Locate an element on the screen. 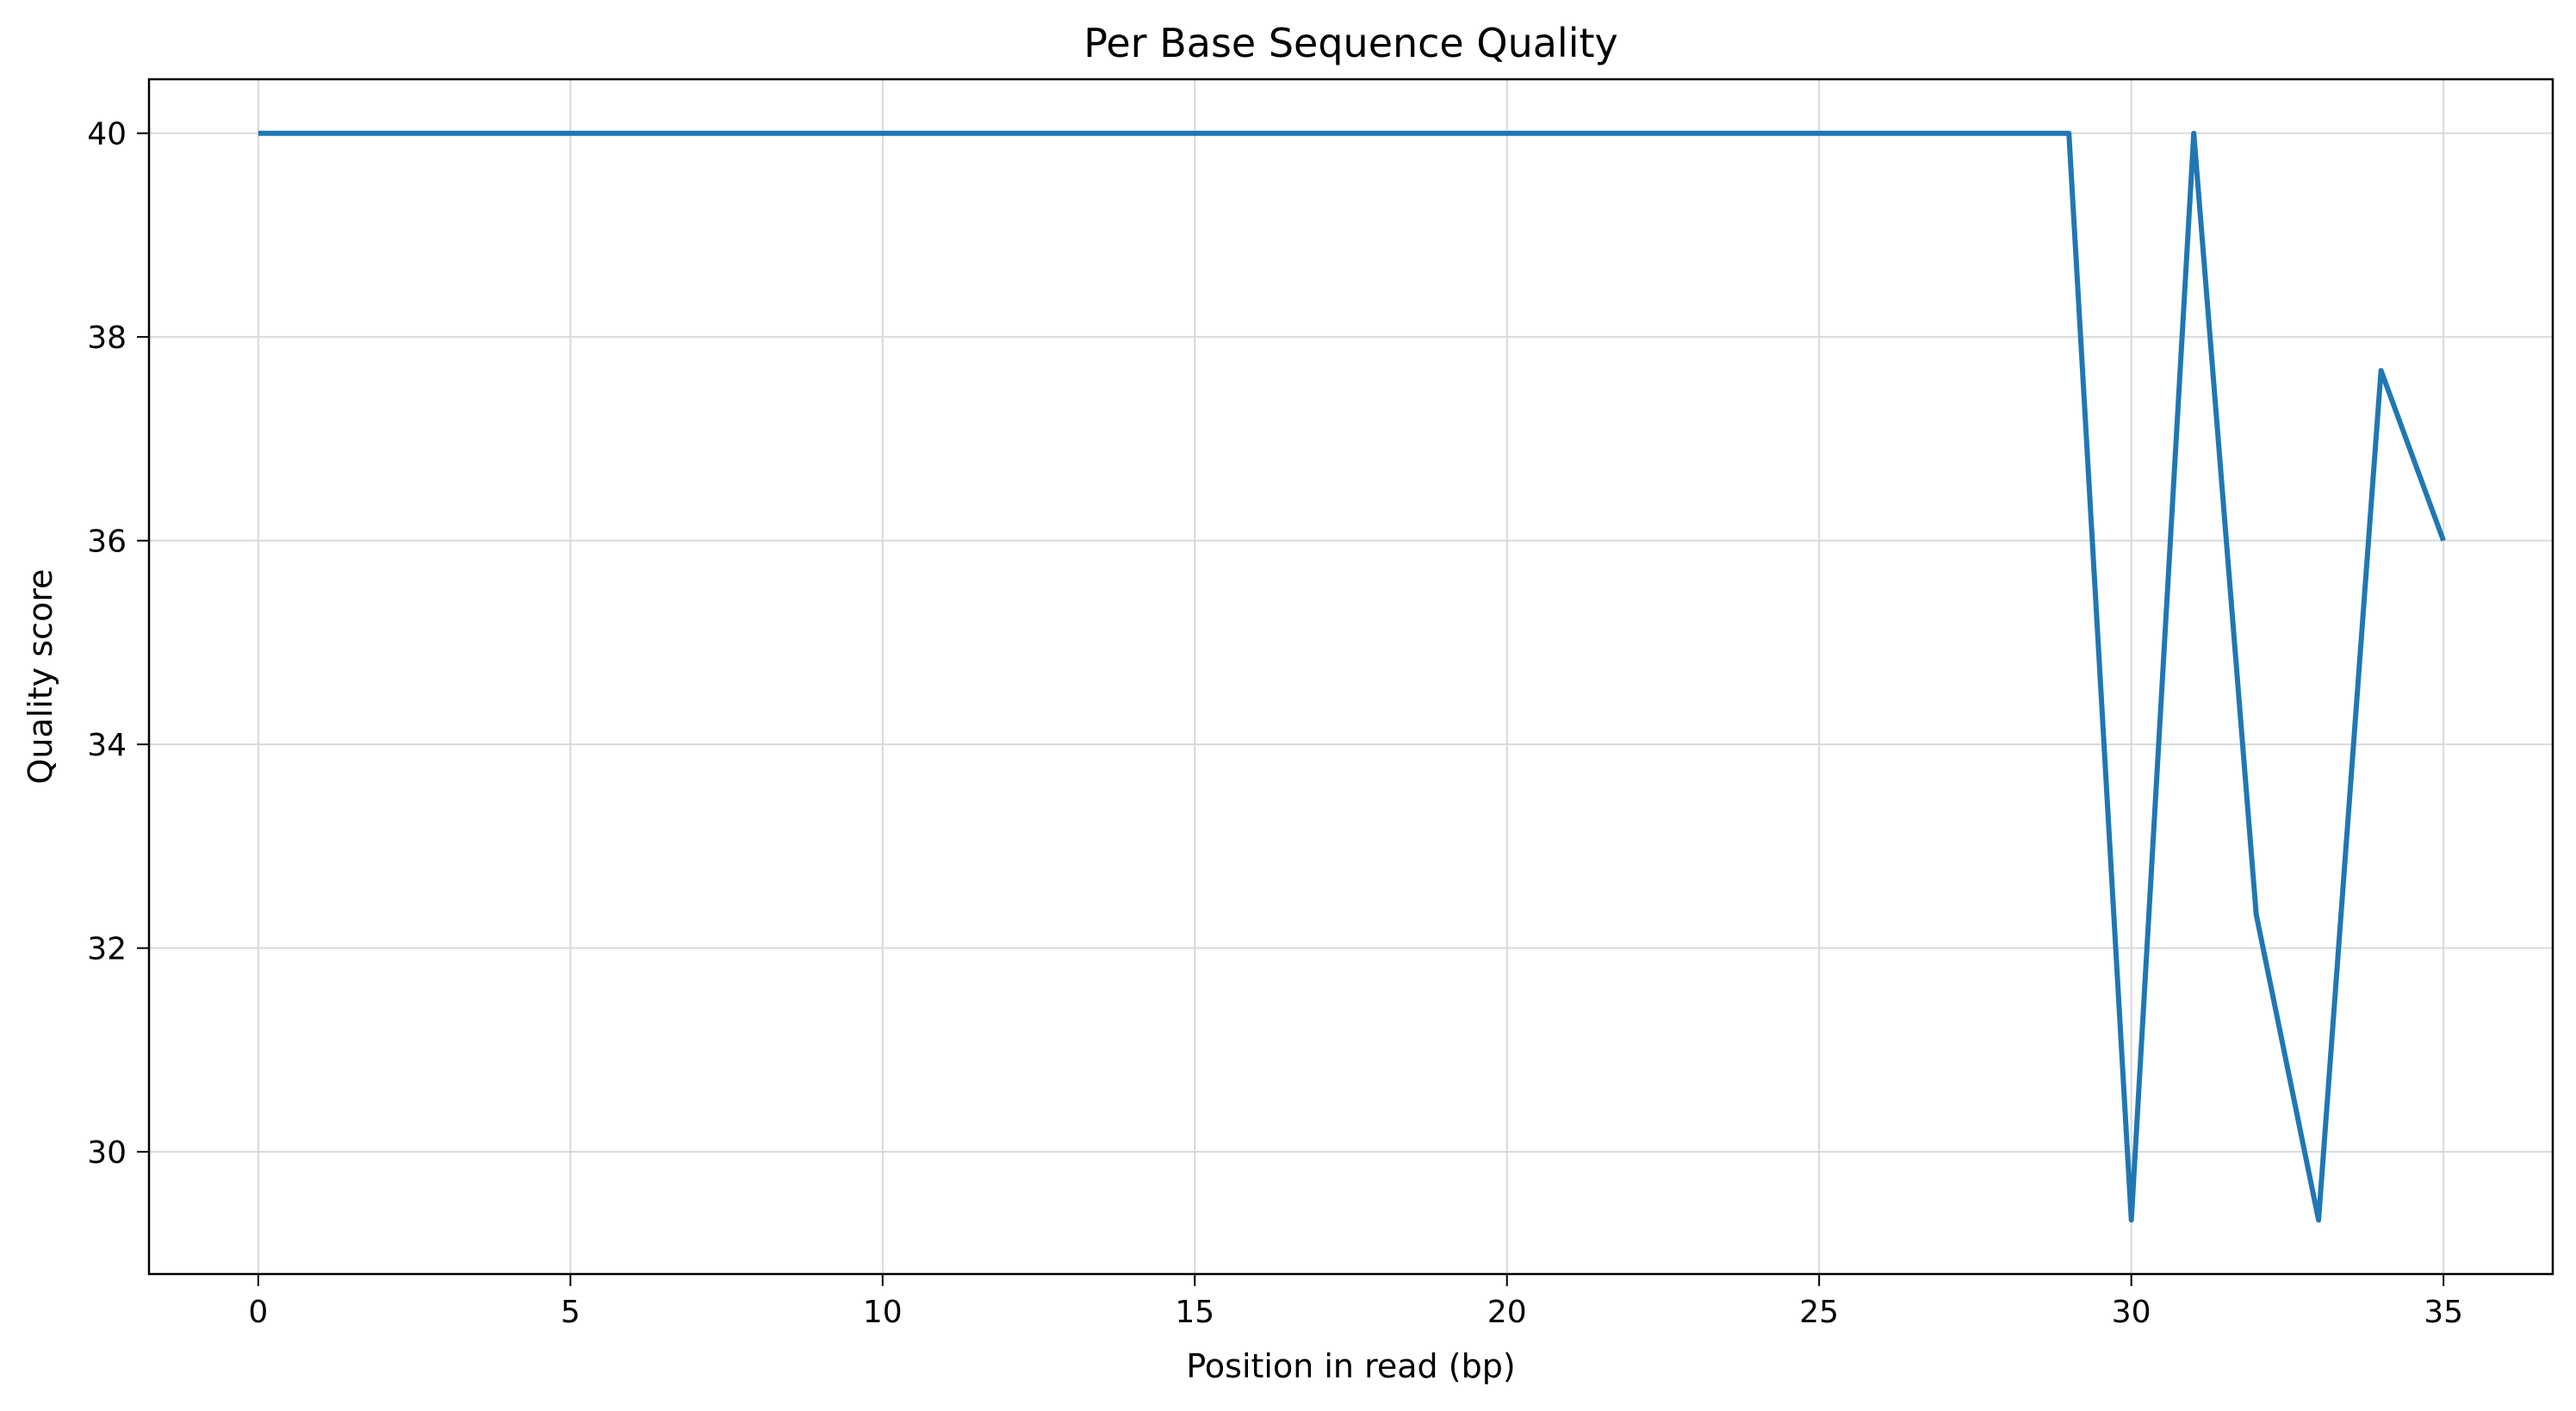  x-tick-label: 0 is located at coordinates (258, 1312).